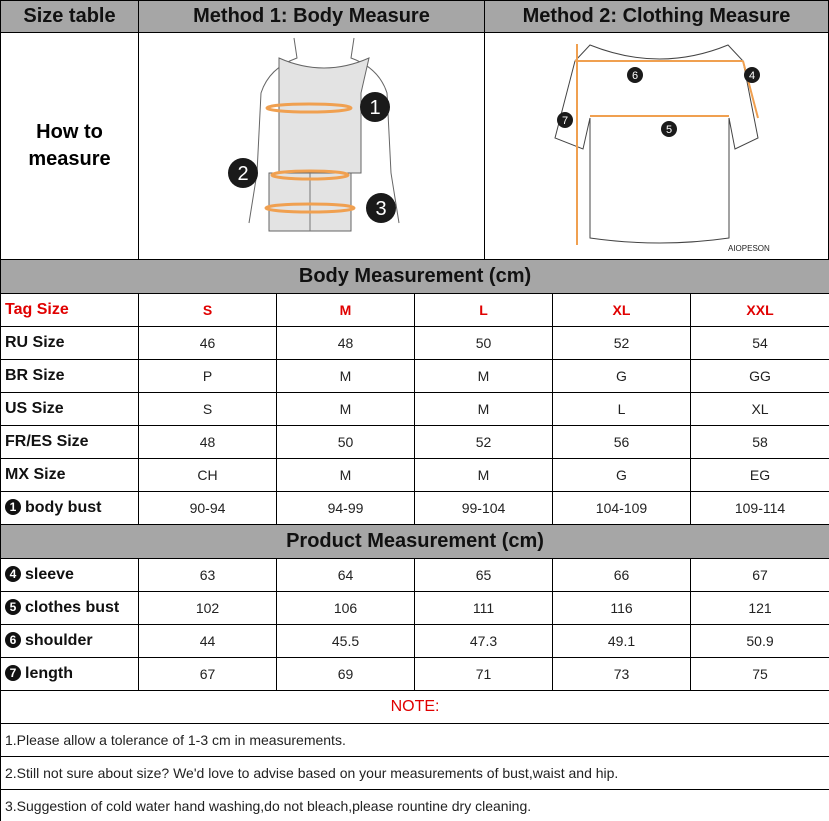  What do you see at coordinates (69, 343) in the screenshot?
I see `row-label: RU Size` at bounding box center [69, 343].